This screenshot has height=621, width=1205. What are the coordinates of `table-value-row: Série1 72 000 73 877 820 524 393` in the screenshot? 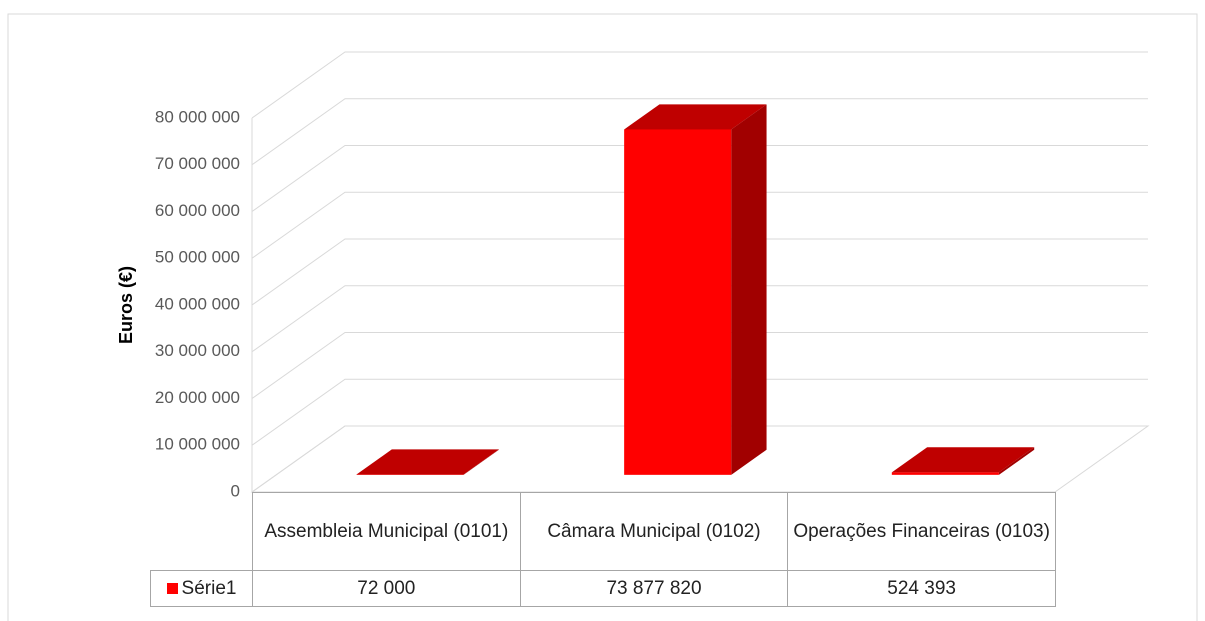 It's located at (603, 588).